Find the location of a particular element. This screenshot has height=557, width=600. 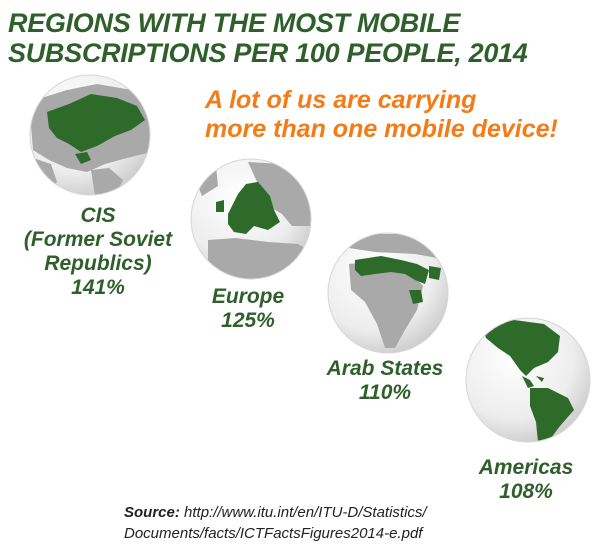

tagline-line-2: more than one mobile device! is located at coordinates (381, 129).